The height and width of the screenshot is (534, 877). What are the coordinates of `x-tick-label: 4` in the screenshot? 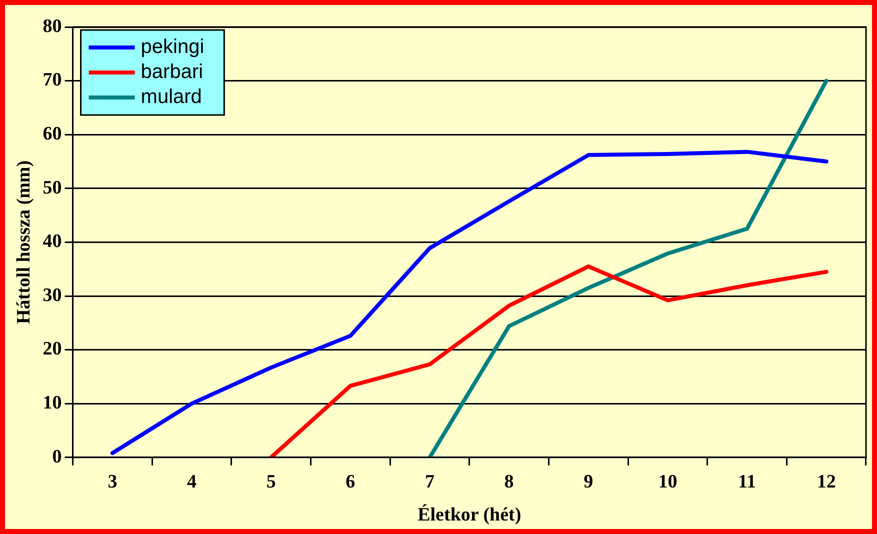 It's located at (192, 482).